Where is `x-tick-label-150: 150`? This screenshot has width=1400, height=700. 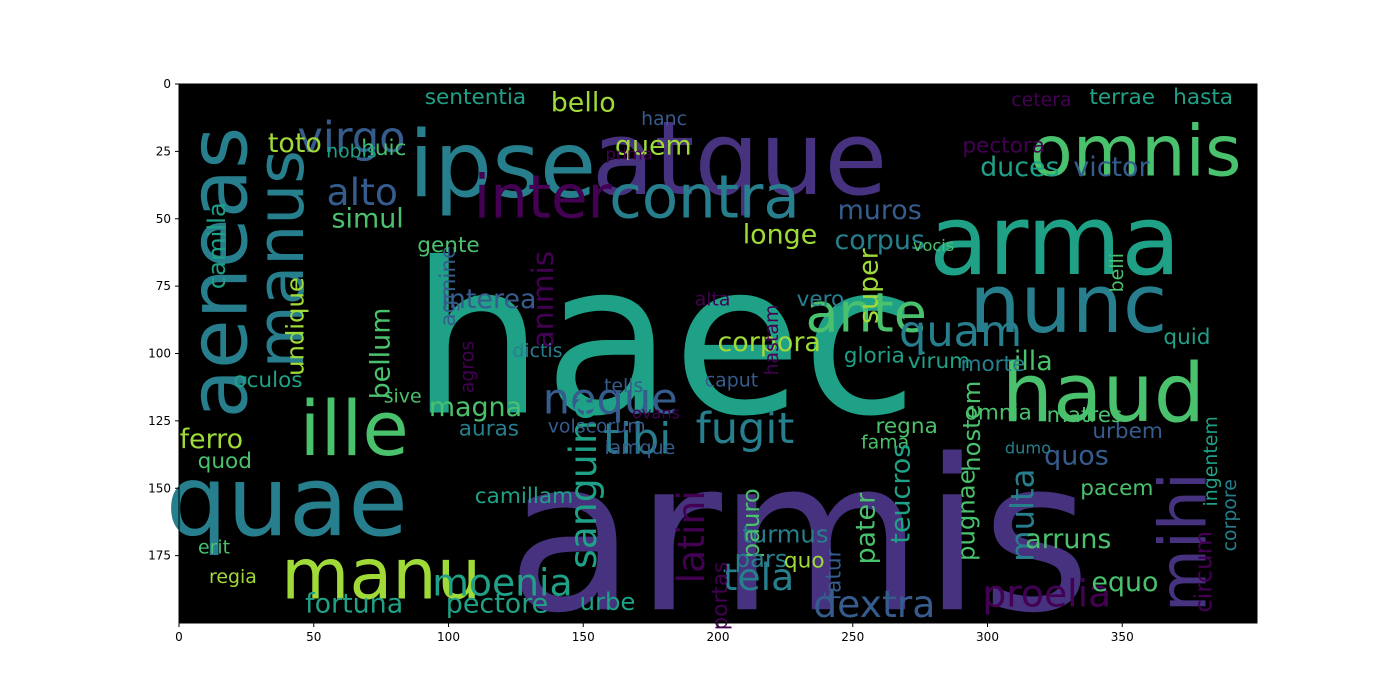
x-tick-label-150: 150 is located at coordinates (583, 637).